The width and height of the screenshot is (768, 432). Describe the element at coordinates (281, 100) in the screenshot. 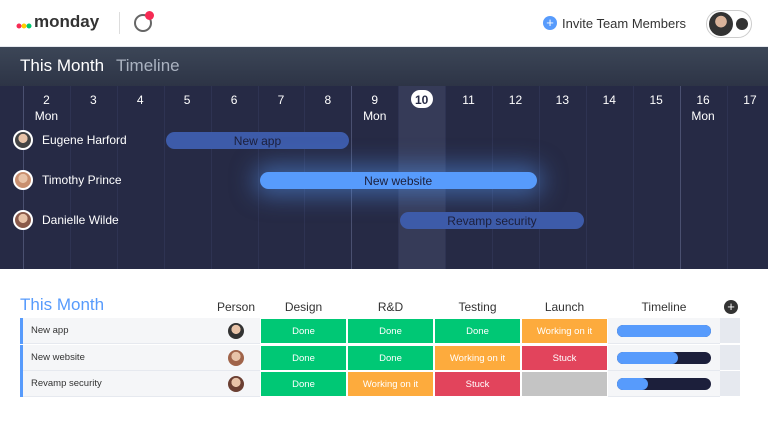

I see `day-label: 7` at that location.